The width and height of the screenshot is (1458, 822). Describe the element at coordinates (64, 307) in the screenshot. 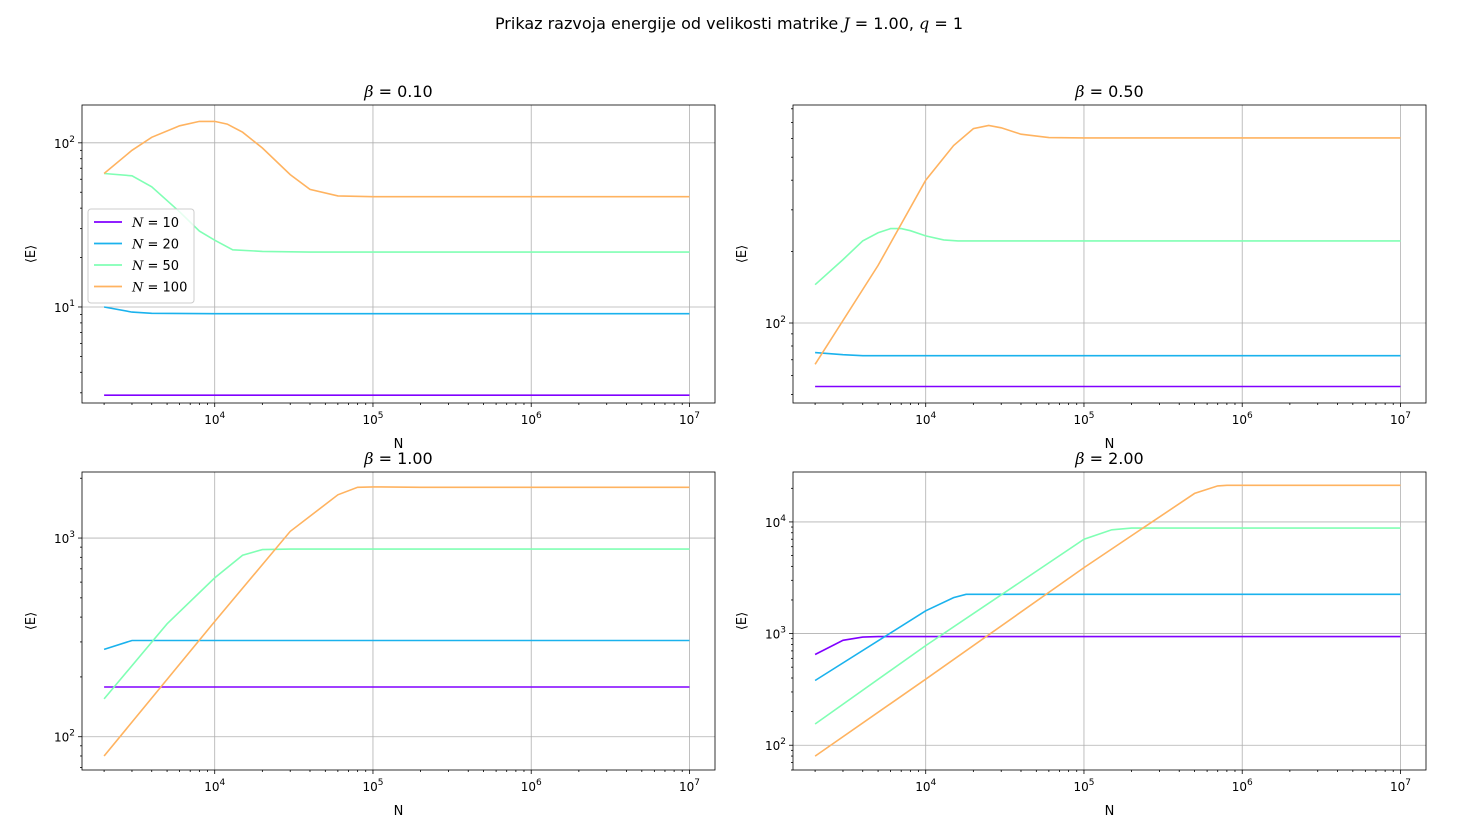

I see `y-tick-label: 10¹` at that location.